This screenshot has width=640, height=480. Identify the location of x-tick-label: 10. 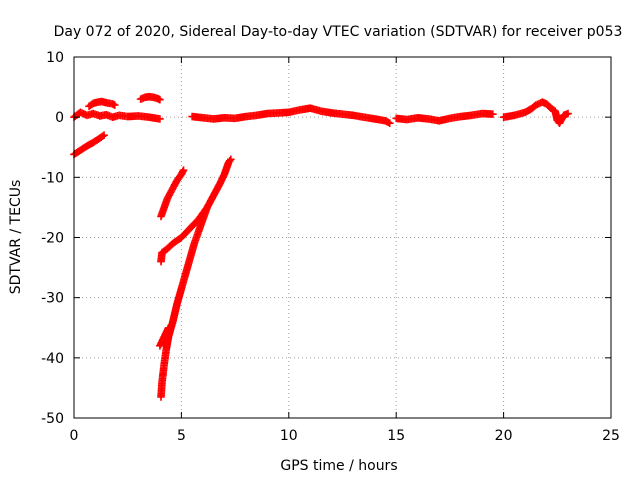
(289, 436).